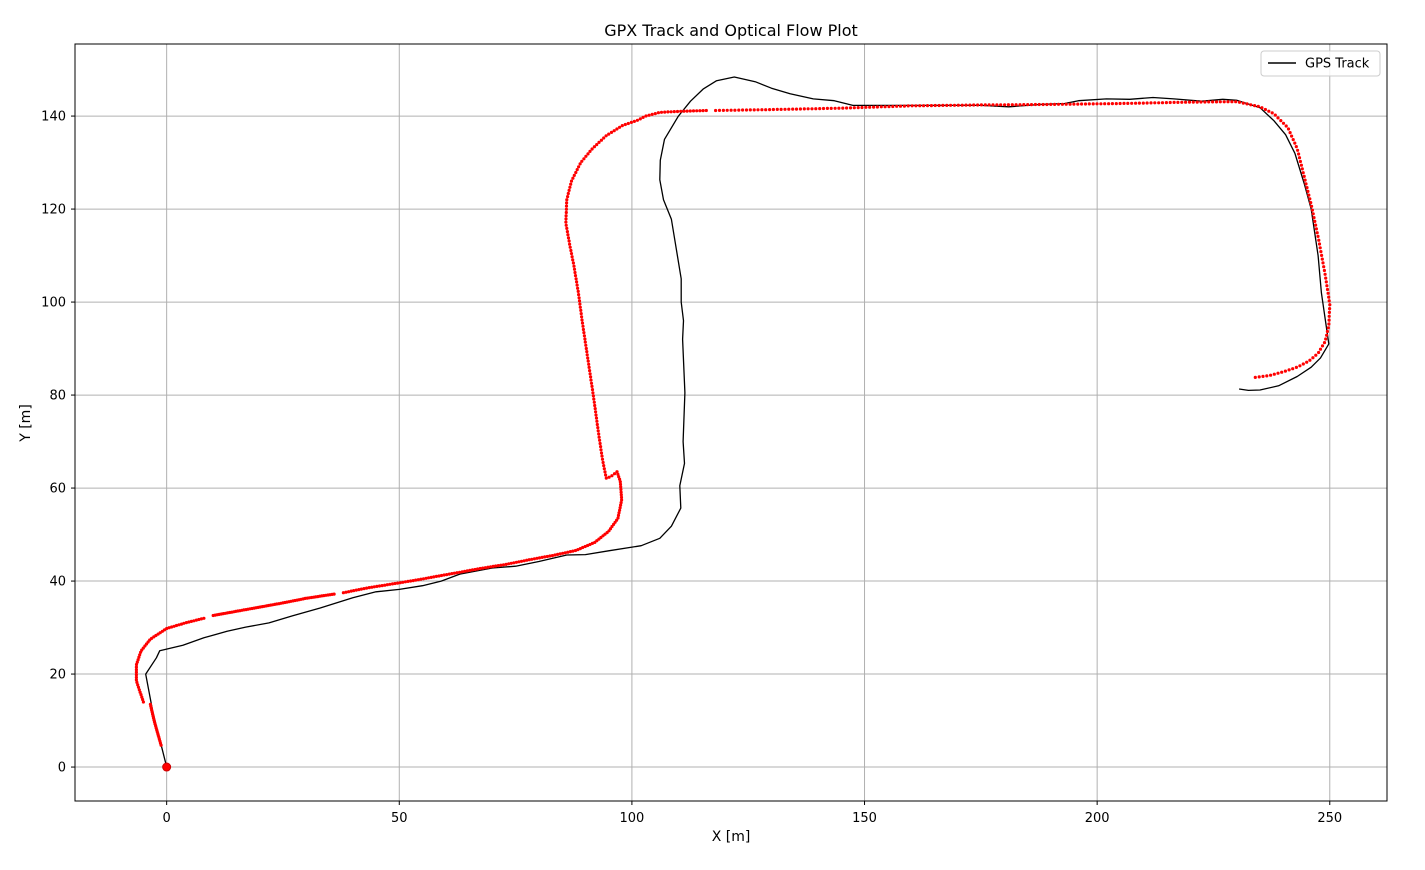 The image size is (1425, 870). I want to click on legend: GPS Track, so click(1320, 63).